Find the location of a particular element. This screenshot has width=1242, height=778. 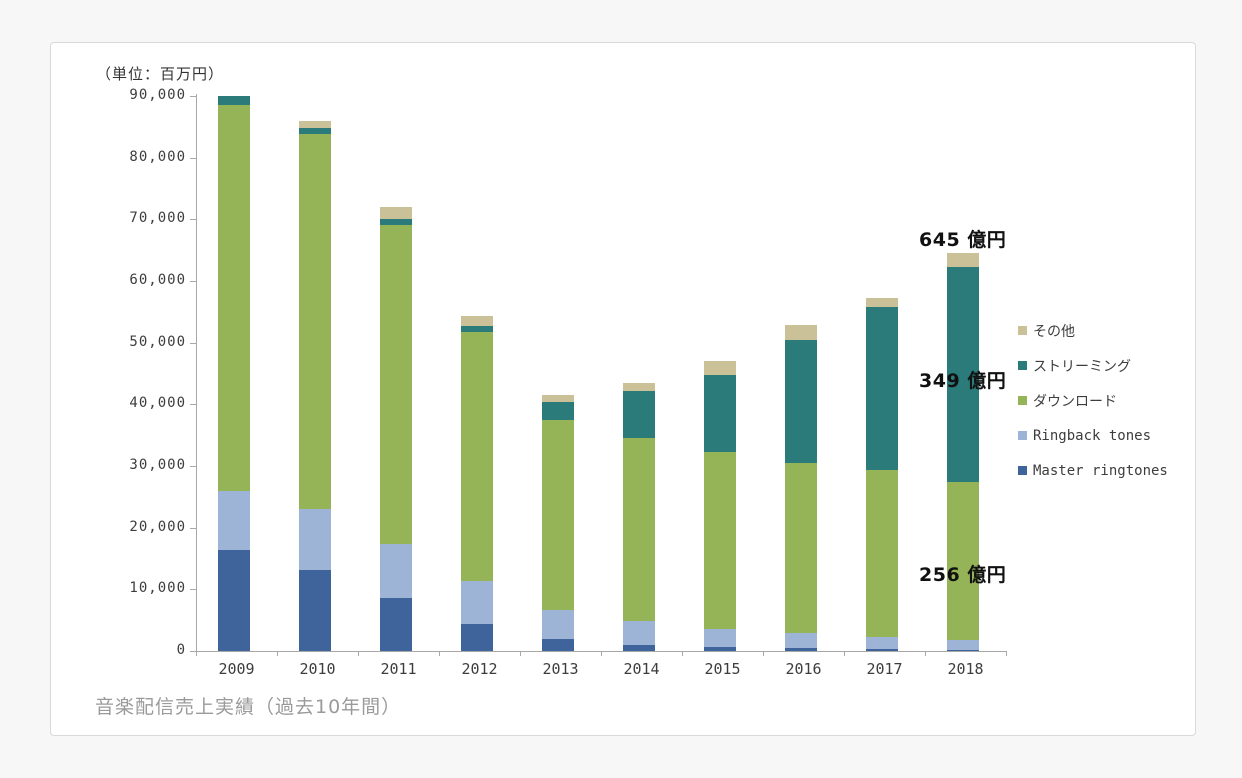

legend-item-Master ringtones: Master ringtones is located at coordinates (1123, 470).